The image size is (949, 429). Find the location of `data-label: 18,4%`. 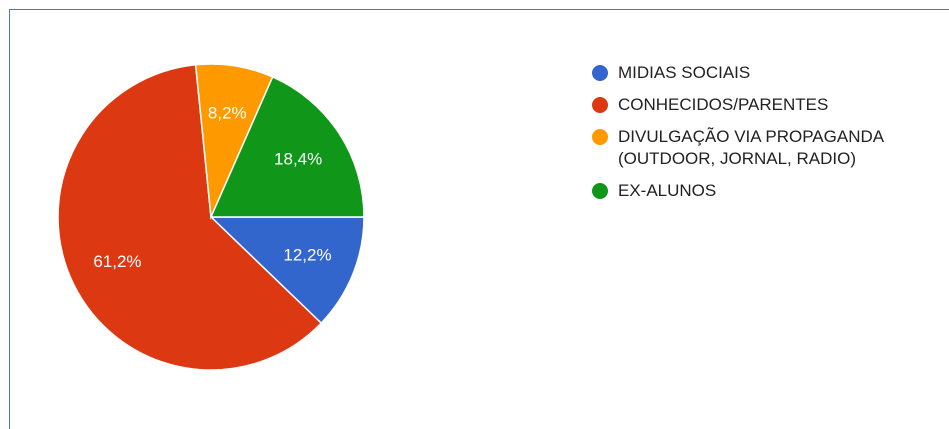

data-label: 18,4% is located at coordinates (298, 159).